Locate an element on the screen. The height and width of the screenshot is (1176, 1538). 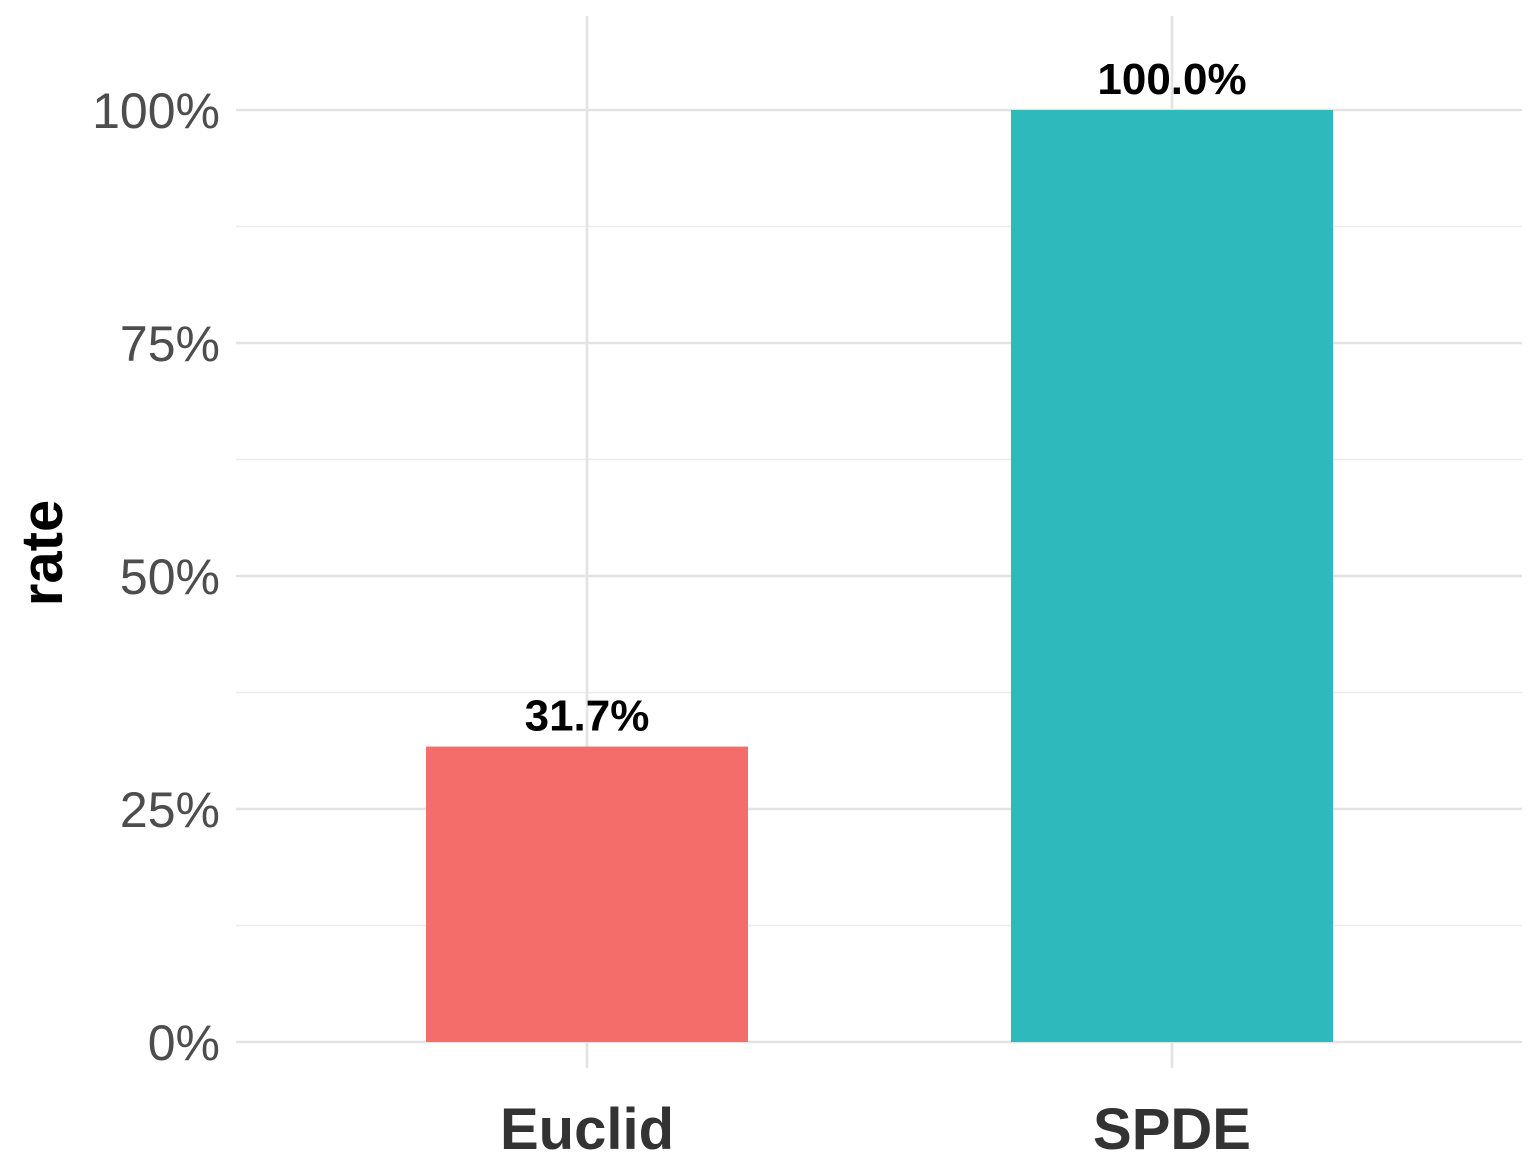
x-axis-ticks: Euclid SPDE is located at coordinates (875, 1129).